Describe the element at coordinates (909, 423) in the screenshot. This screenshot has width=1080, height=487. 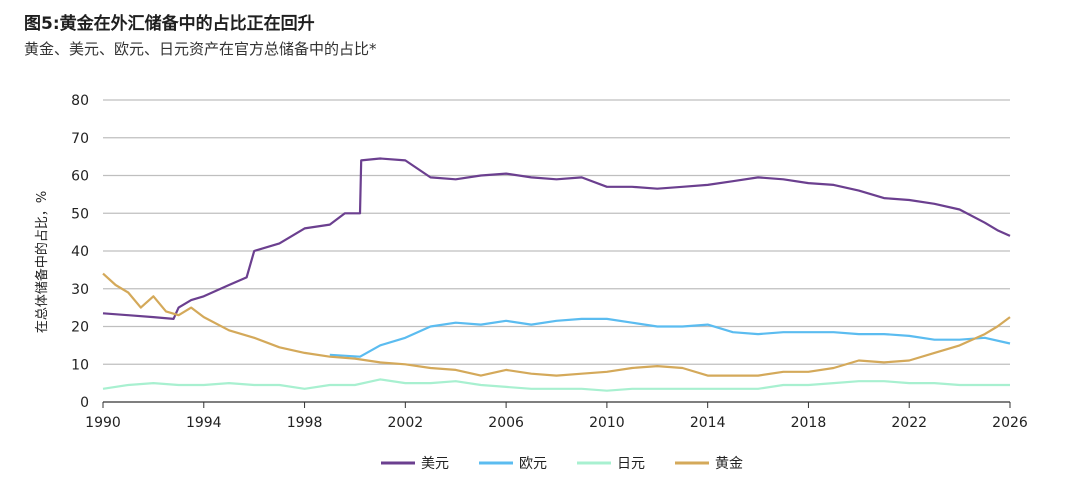
I see `x-tick-2022: 2022` at that location.